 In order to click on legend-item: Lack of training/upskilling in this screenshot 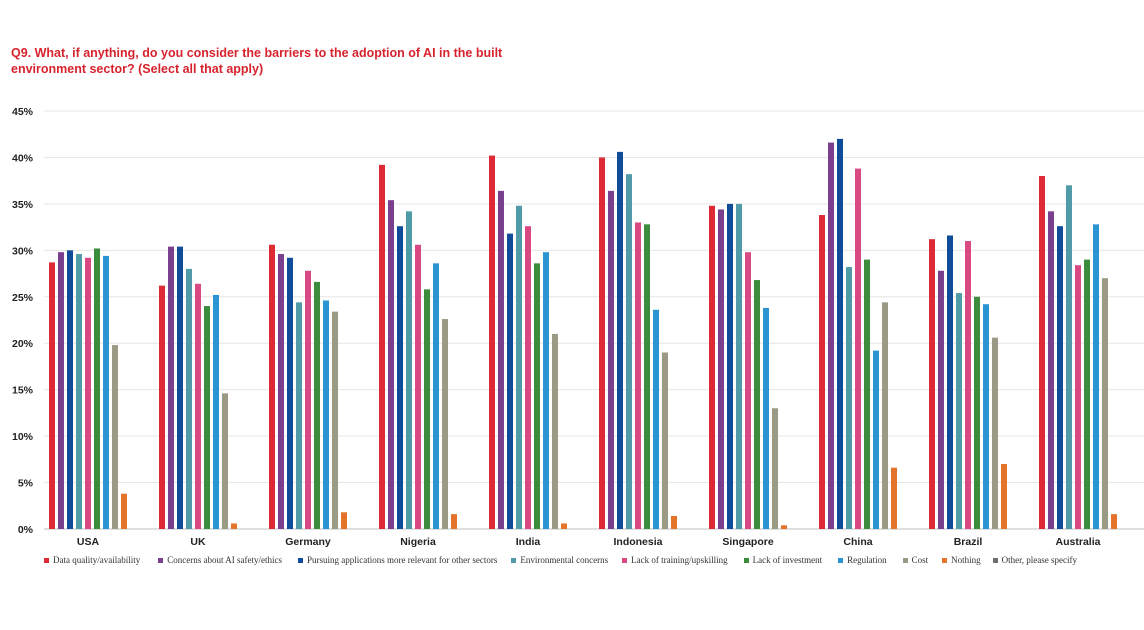, I will do `click(675, 560)`.